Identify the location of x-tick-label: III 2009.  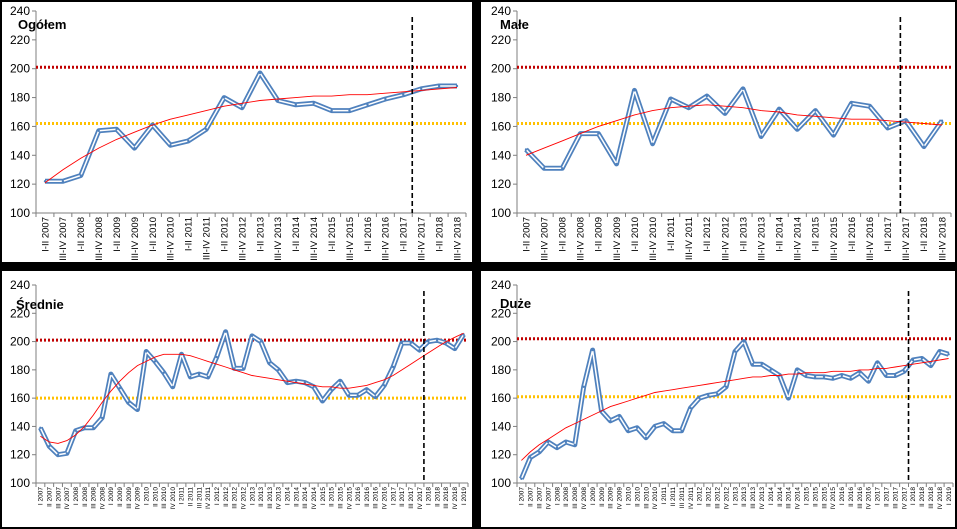
(611, 498).